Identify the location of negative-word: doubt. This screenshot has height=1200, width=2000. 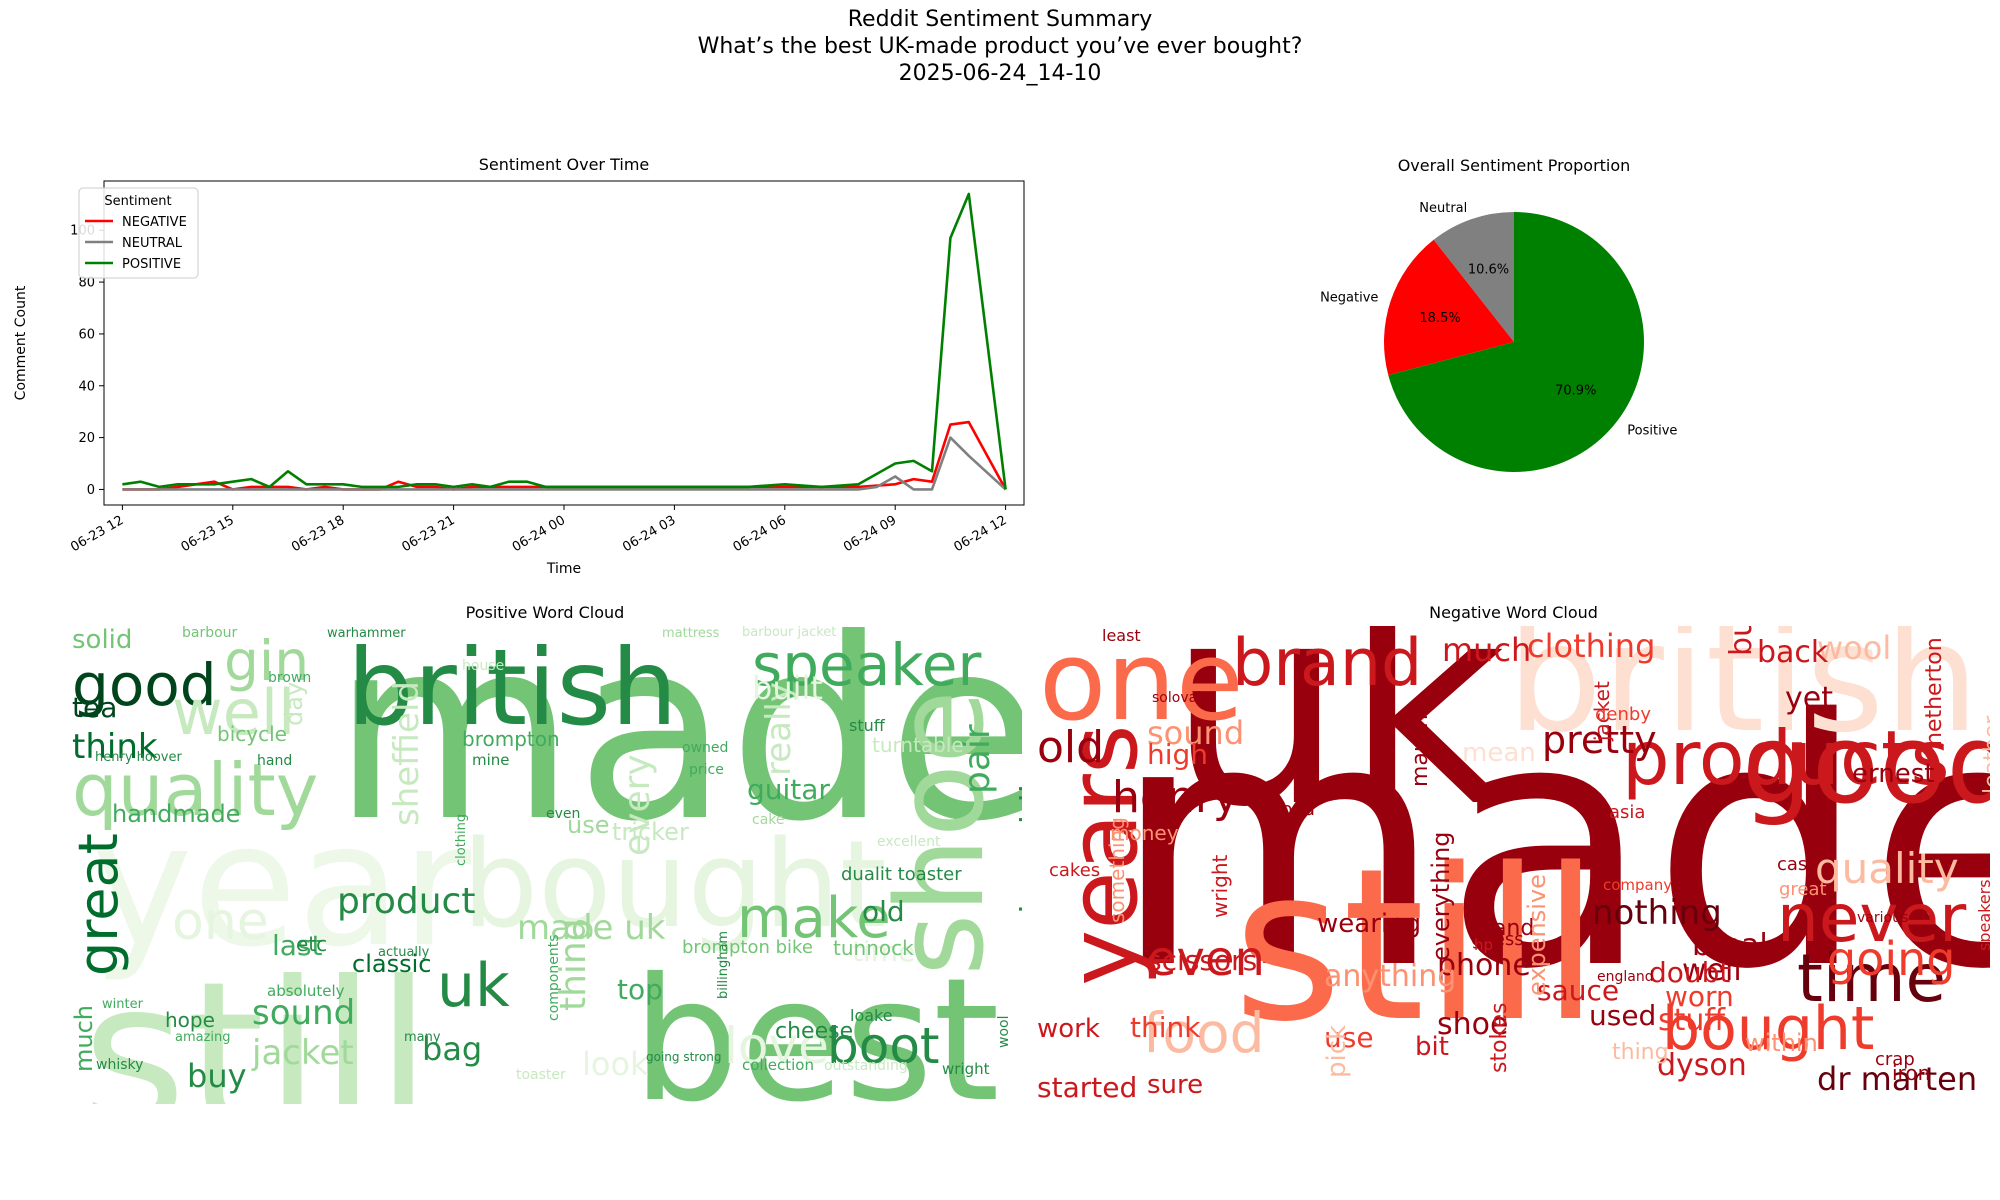
(1690, 972).